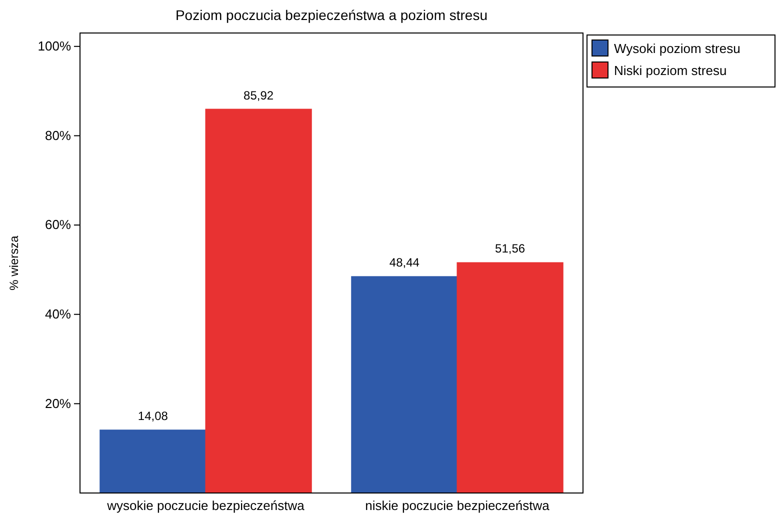 The width and height of the screenshot is (777, 518). I want to click on legend-label: Niski poziom stresu, so click(670, 70).